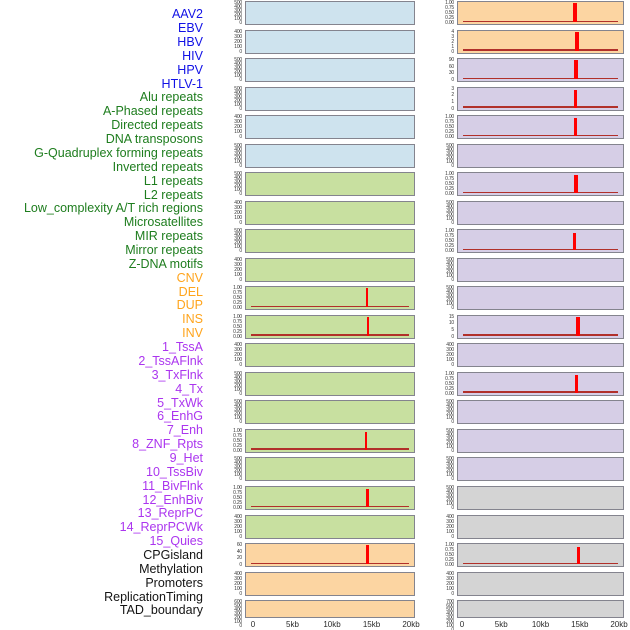  What do you see at coordinates (152, 111) in the screenshot?
I see `track-label: A-Phased repeats` at bounding box center [152, 111].